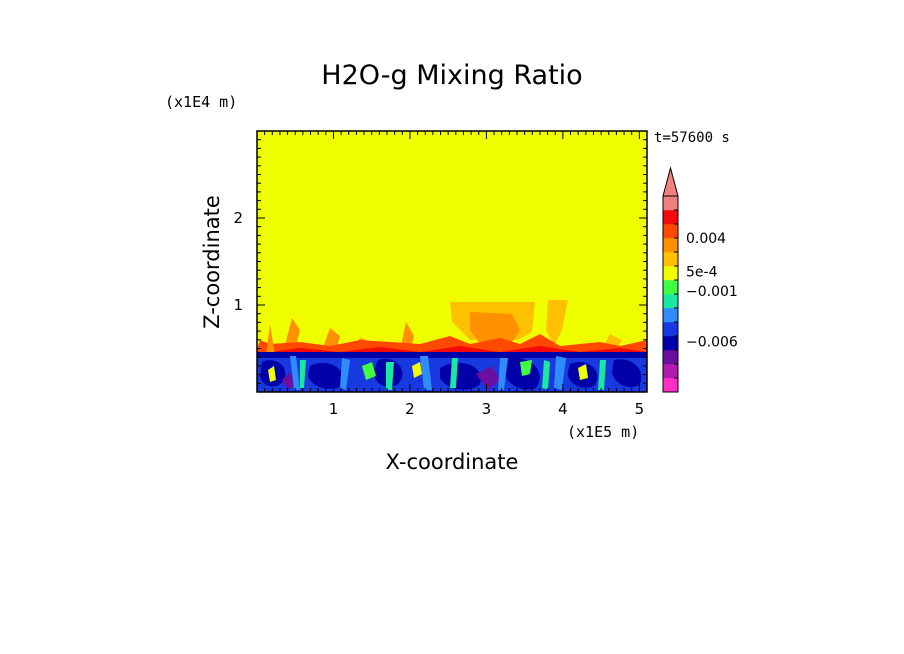  I want to click on colorbar-label: 0.004, so click(706, 239).